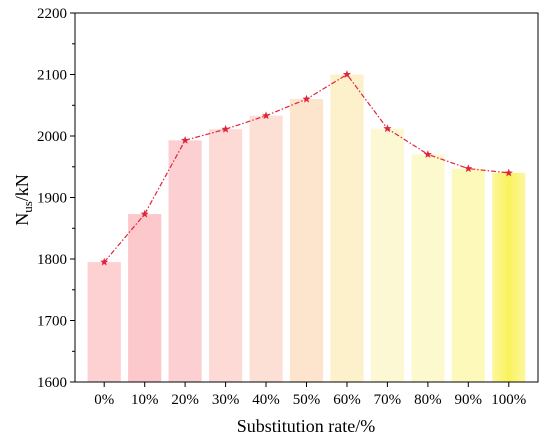 The height and width of the screenshot is (443, 550). I want to click on x-tick-label: 100%, so click(508, 400).